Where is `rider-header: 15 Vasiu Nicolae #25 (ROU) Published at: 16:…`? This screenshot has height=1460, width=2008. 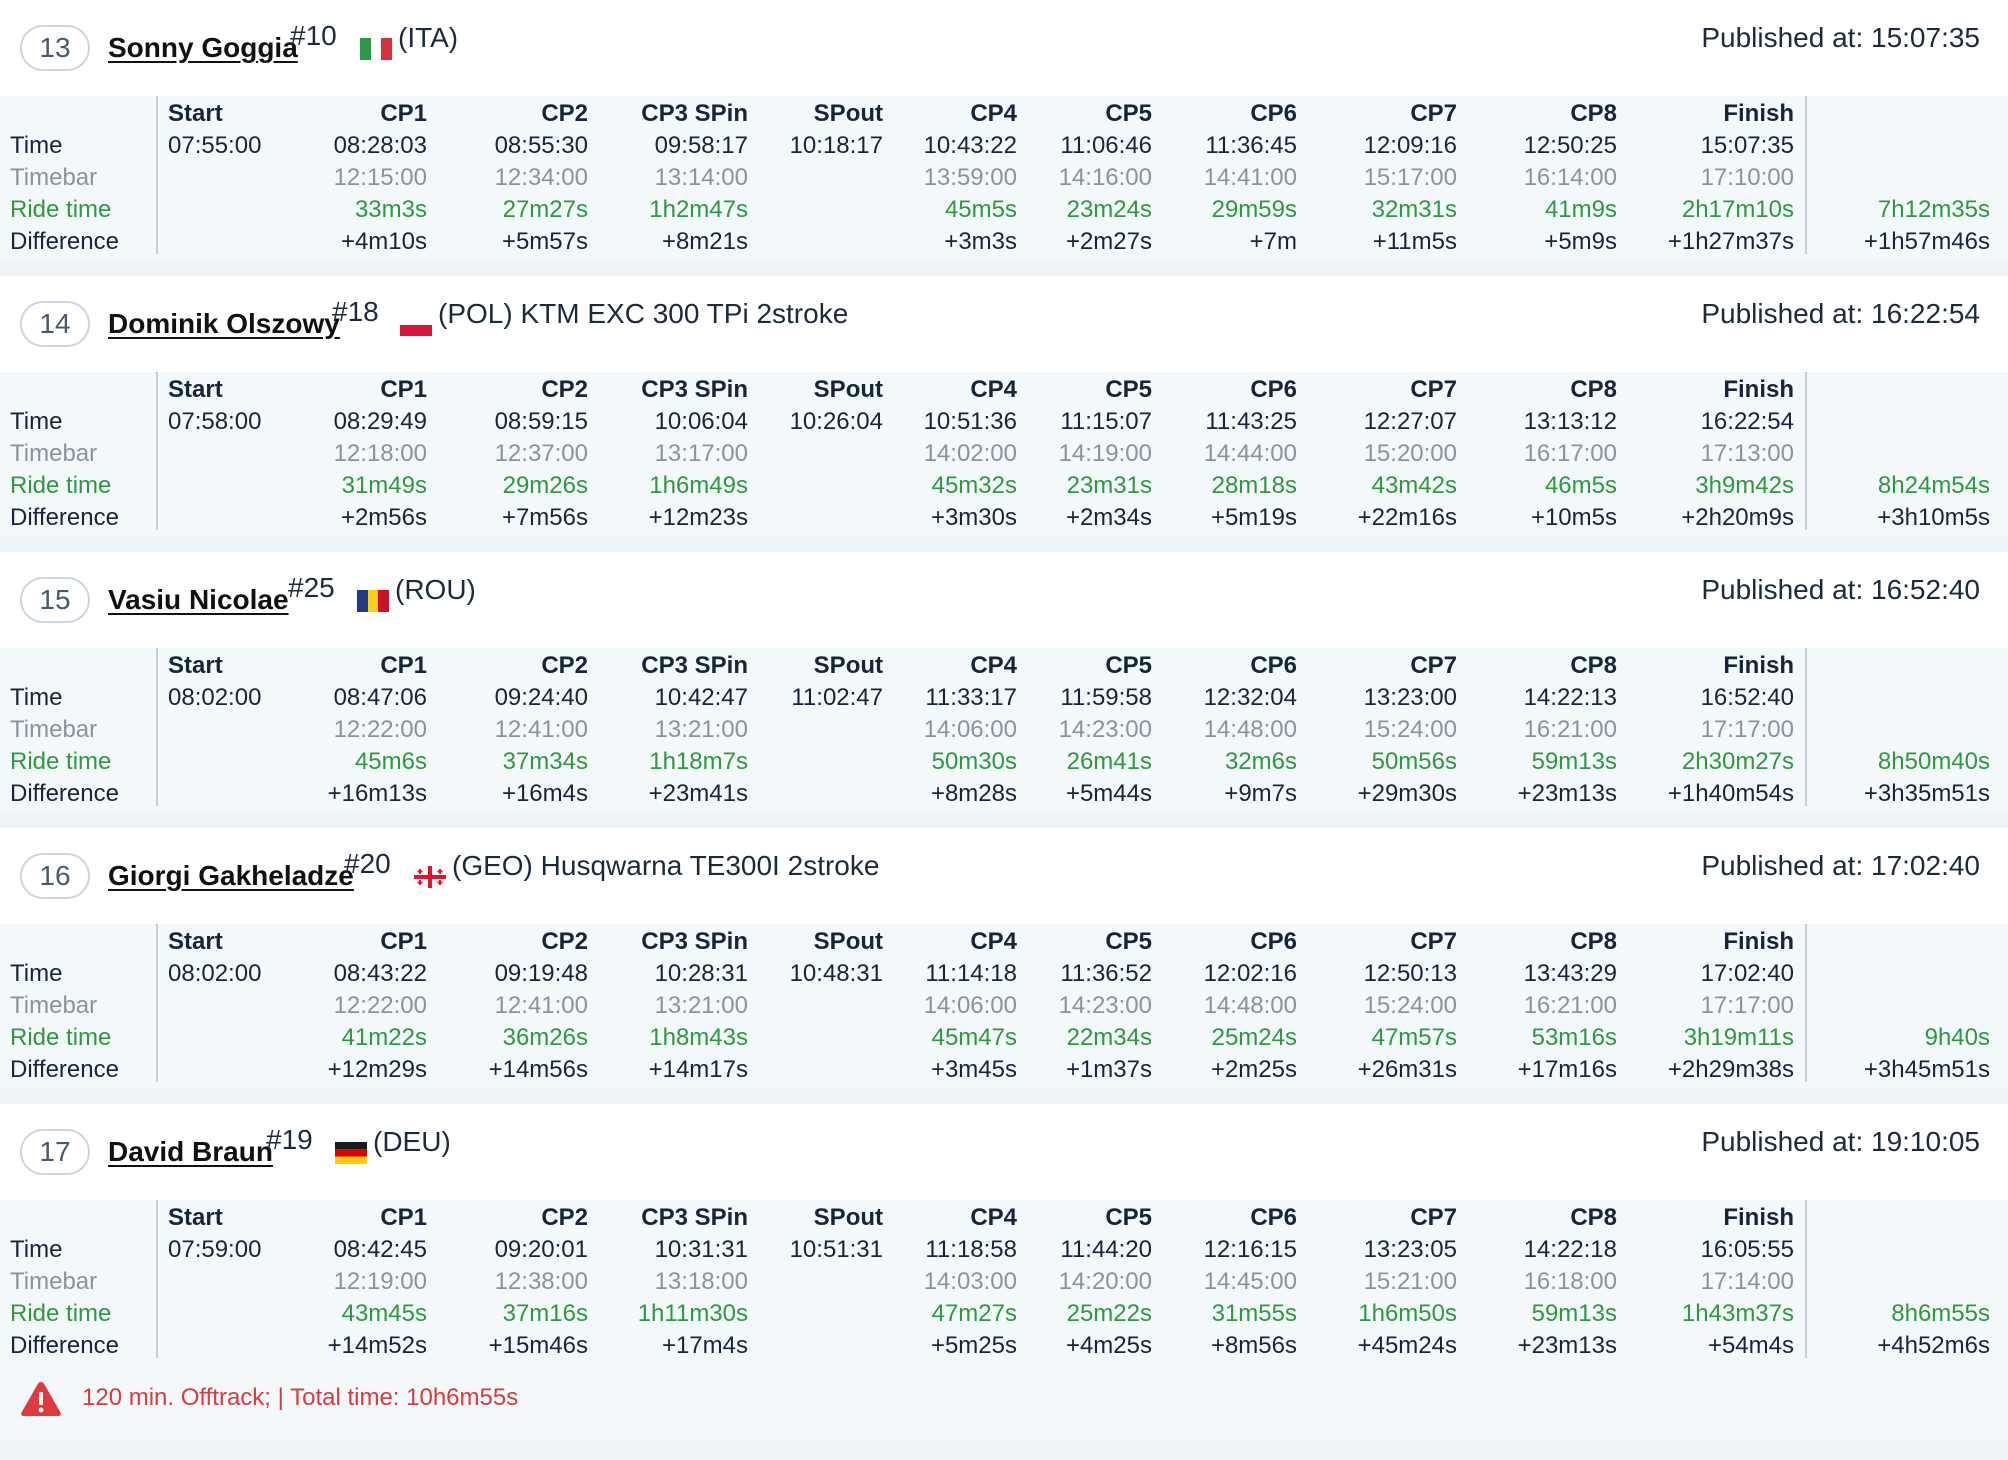 rider-header: 15 Vasiu Nicolae #25 (ROU) Published at: 16:… is located at coordinates (1004, 600).